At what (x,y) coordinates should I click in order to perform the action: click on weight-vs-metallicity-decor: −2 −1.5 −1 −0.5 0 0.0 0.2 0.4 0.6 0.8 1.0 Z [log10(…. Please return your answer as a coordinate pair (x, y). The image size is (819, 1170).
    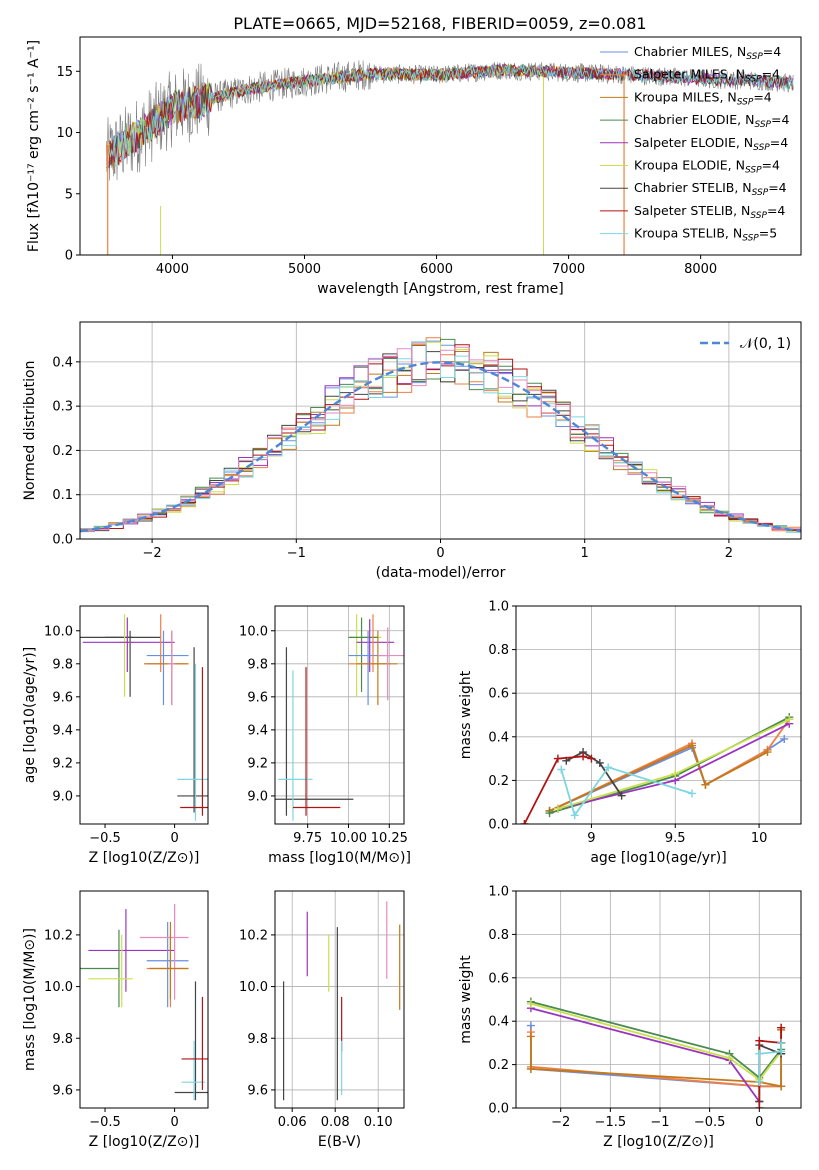
    Looking at the image, I should click on (630, 1017).